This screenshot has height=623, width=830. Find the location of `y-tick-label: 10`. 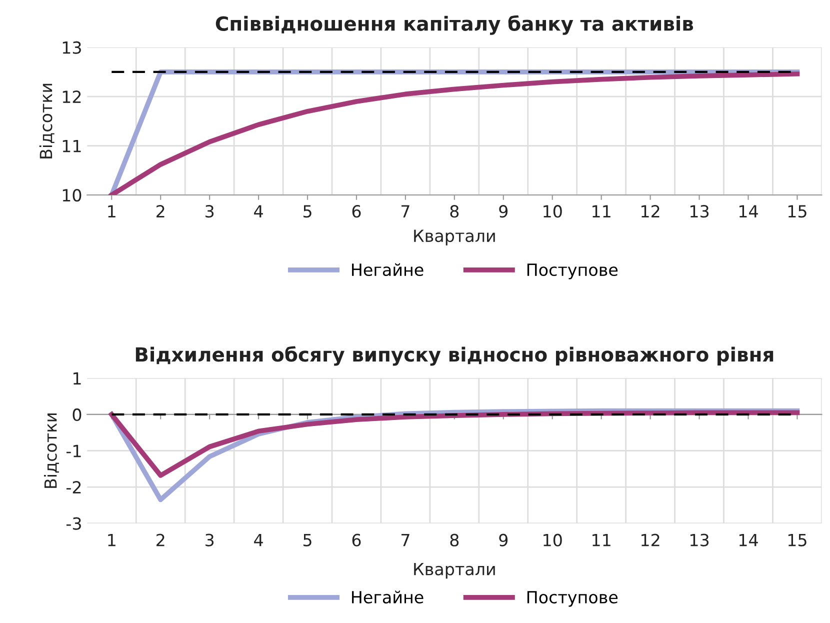

y-tick-label: 10 is located at coordinates (72, 195).